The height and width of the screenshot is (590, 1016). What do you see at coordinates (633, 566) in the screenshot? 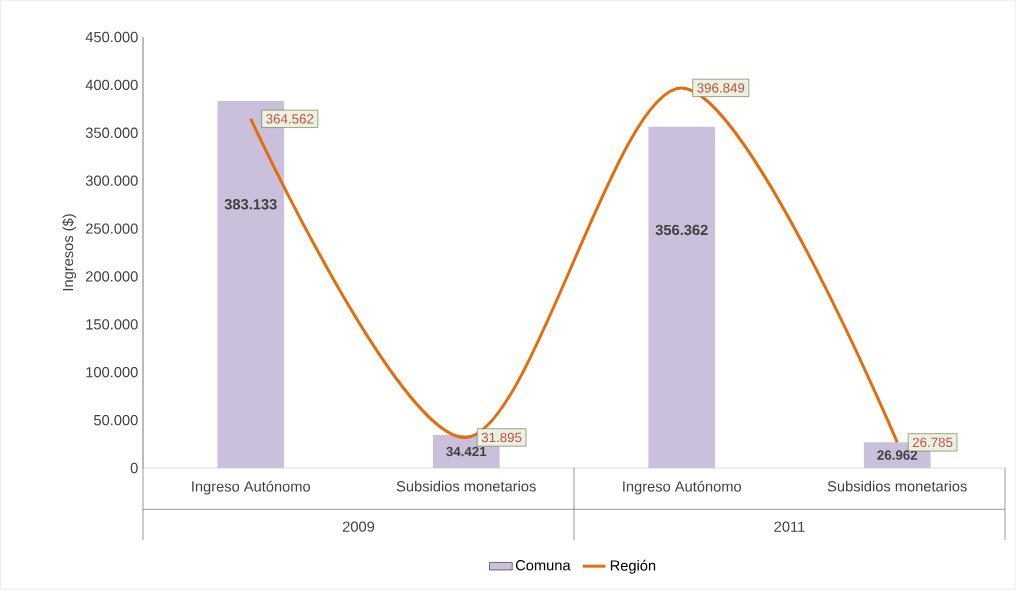
I see `legend-label: Región` at bounding box center [633, 566].